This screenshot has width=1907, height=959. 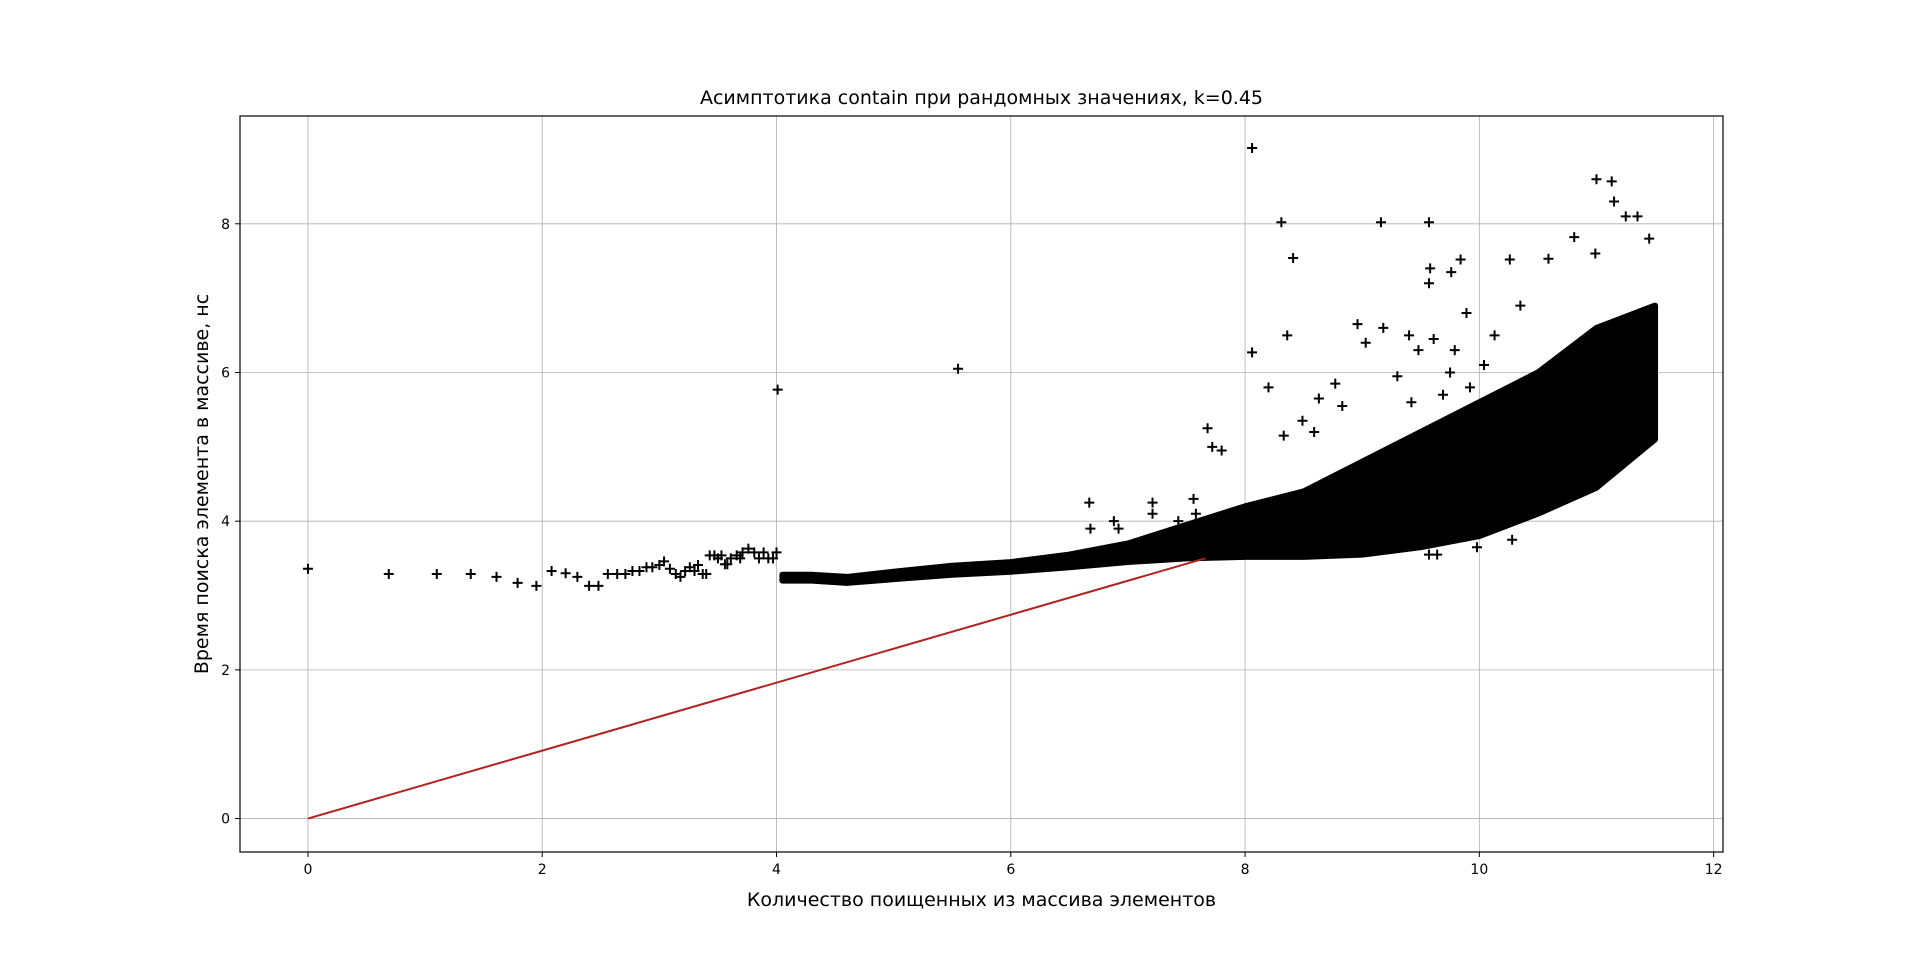 What do you see at coordinates (225, 820) in the screenshot?
I see `y-tick-label: 0` at bounding box center [225, 820].